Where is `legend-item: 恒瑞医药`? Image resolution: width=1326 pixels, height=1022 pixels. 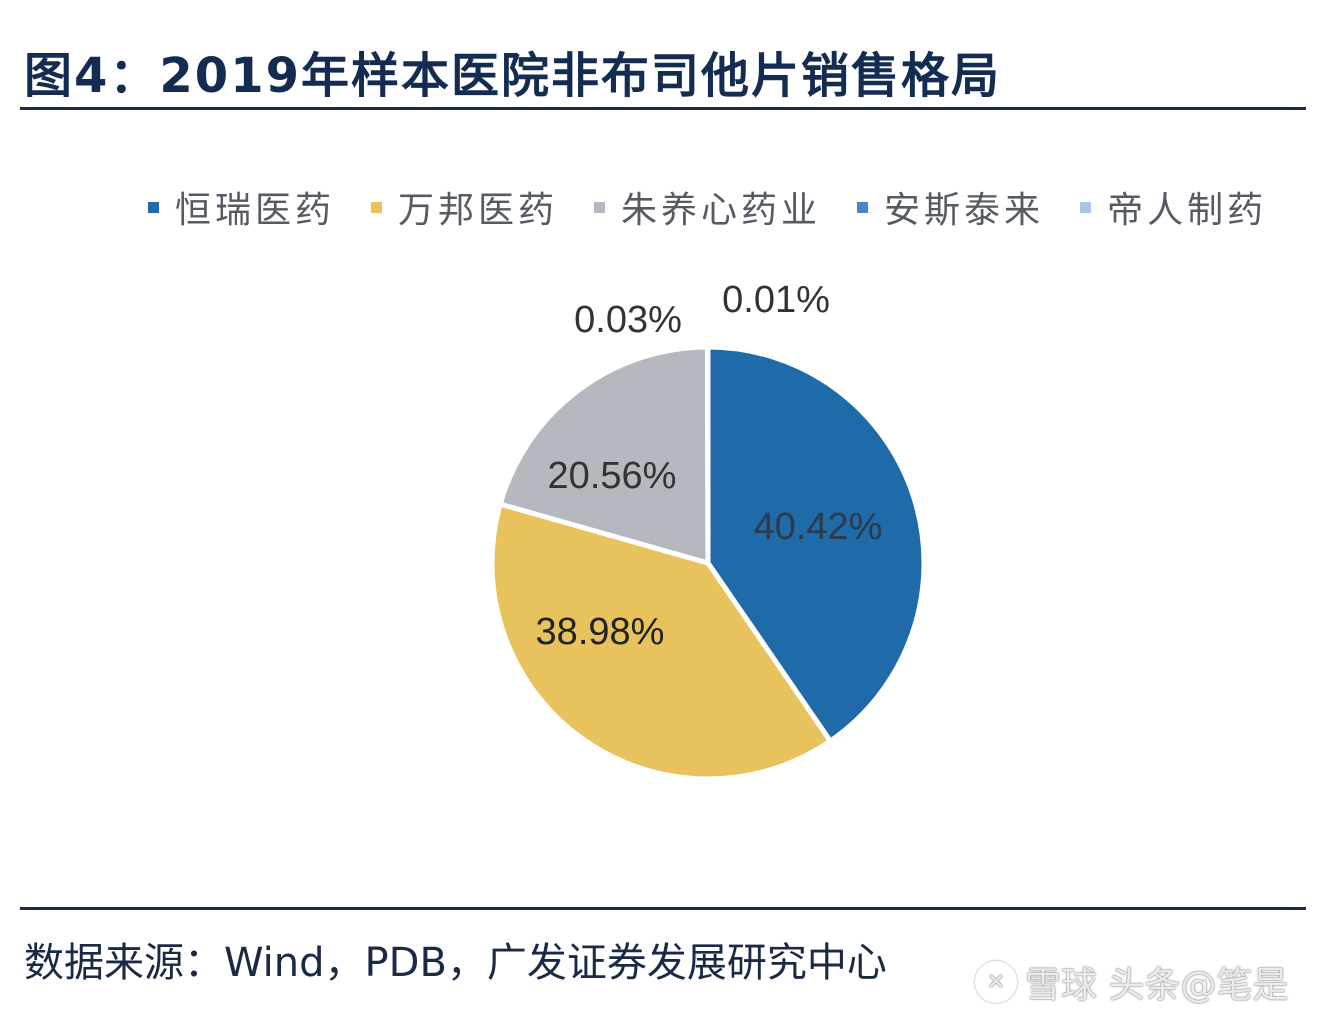
legend-item: 恒瑞医药 is located at coordinates (241, 207).